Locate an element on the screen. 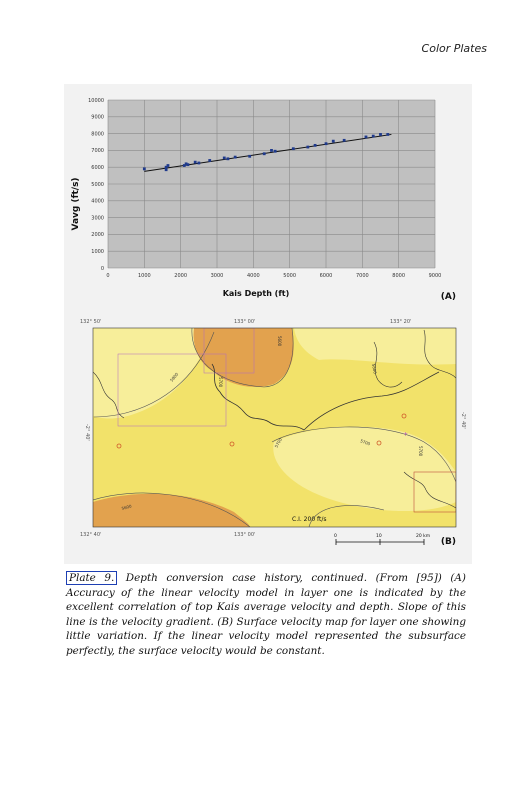  x-tick-label: 1000 is located at coordinates (144, 276).